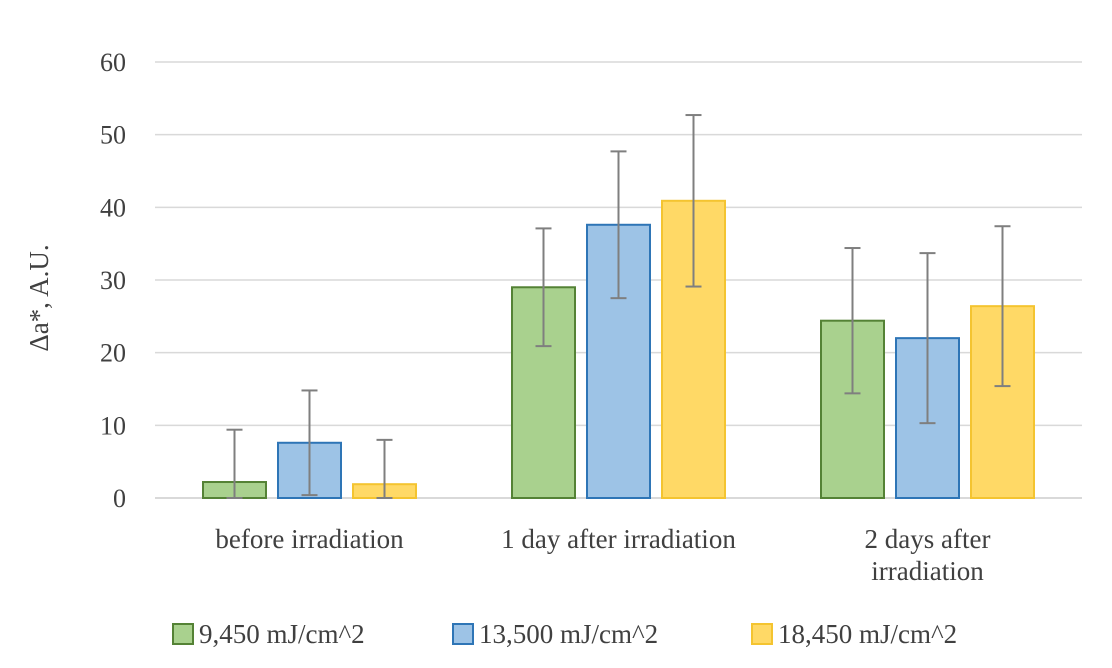  What do you see at coordinates (113, 425) in the screenshot?
I see `y-tick-label: 10` at bounding box center [113, 425].